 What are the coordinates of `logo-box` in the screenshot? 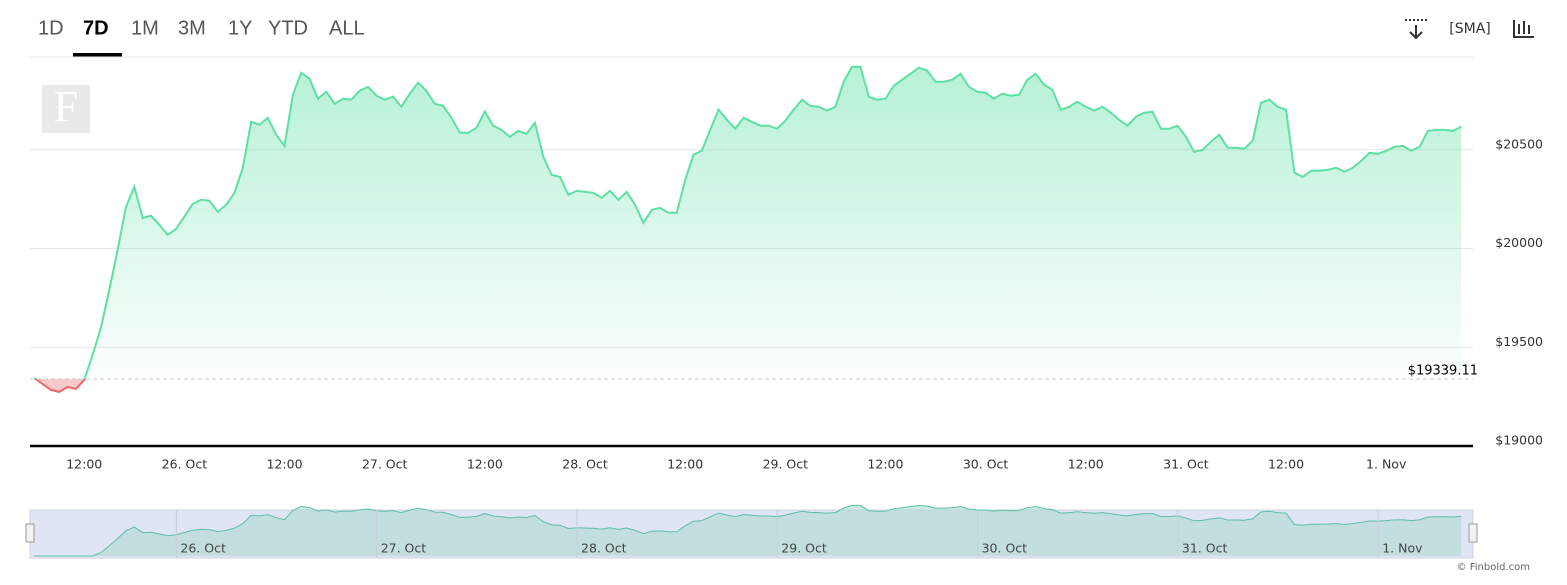 It's located at (66, 109).